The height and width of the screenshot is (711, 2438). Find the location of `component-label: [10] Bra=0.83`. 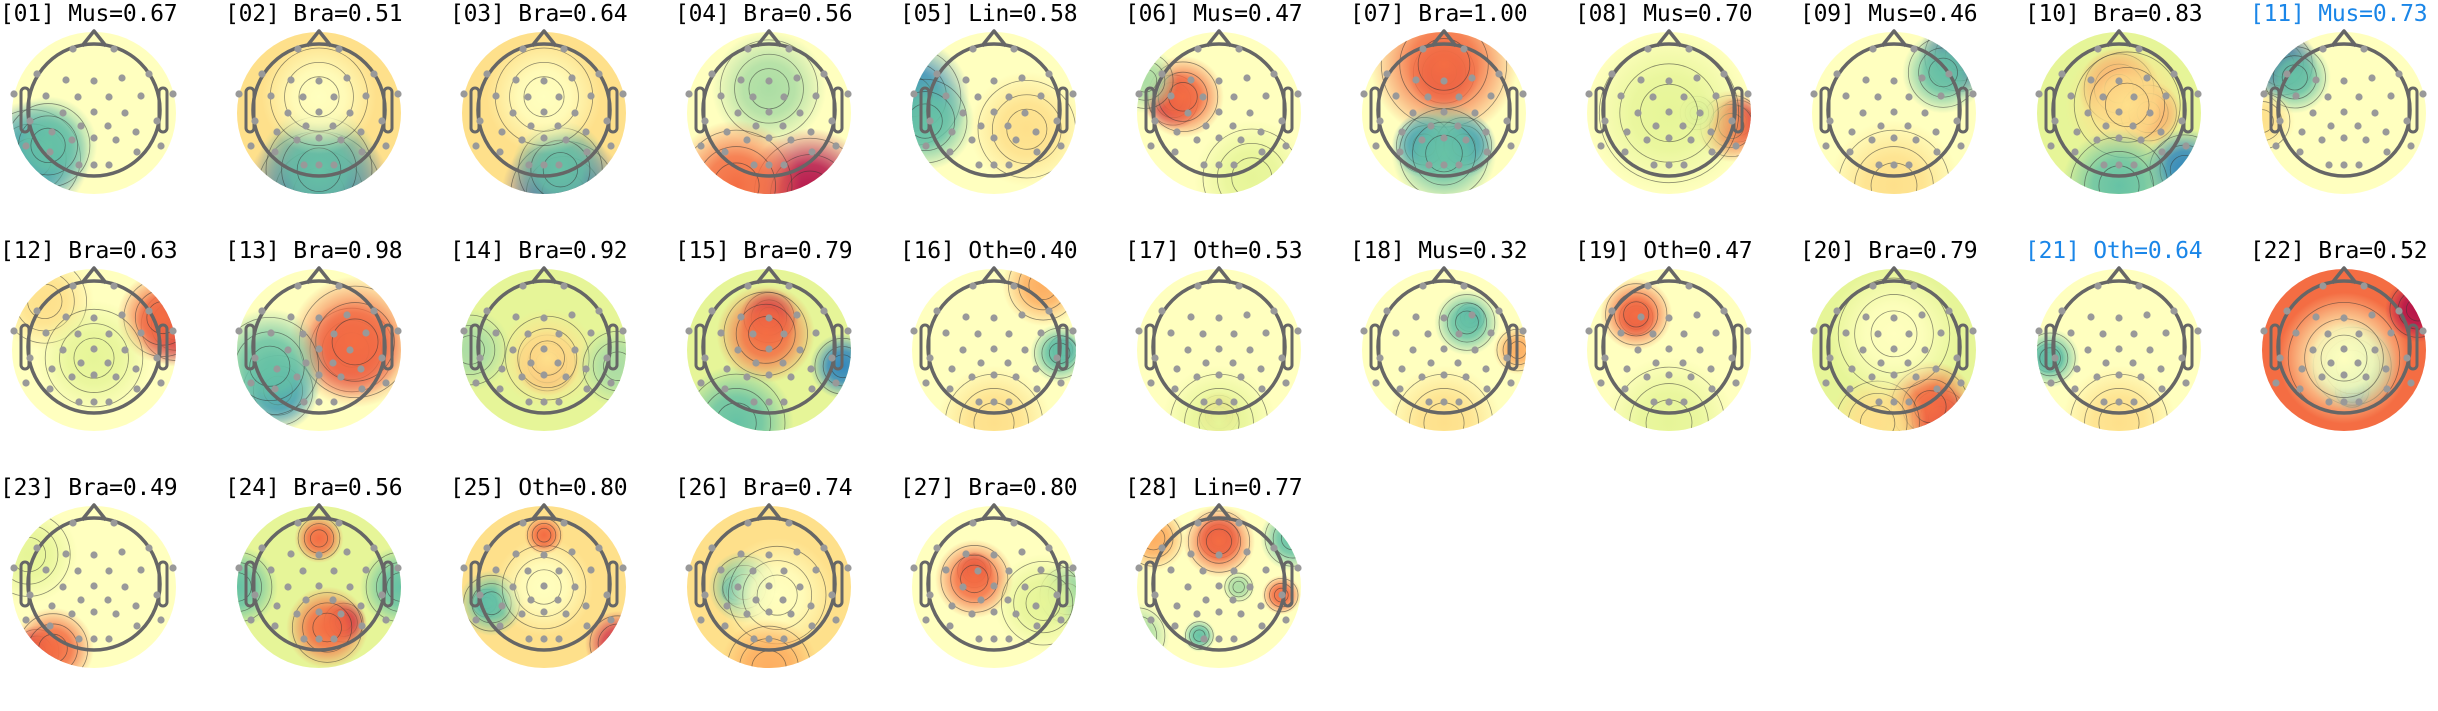

component-label: [10] Bra=0.83 is located at coordinates (2114, 14).